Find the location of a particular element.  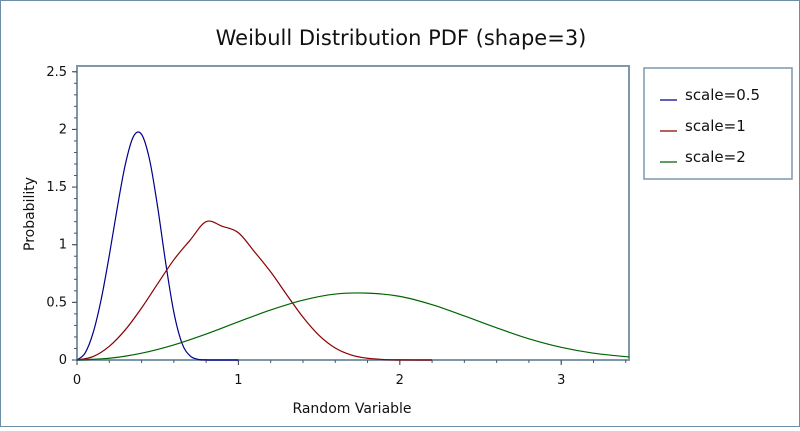

y-tick-label: 0 is located at coordinates (63, 360).